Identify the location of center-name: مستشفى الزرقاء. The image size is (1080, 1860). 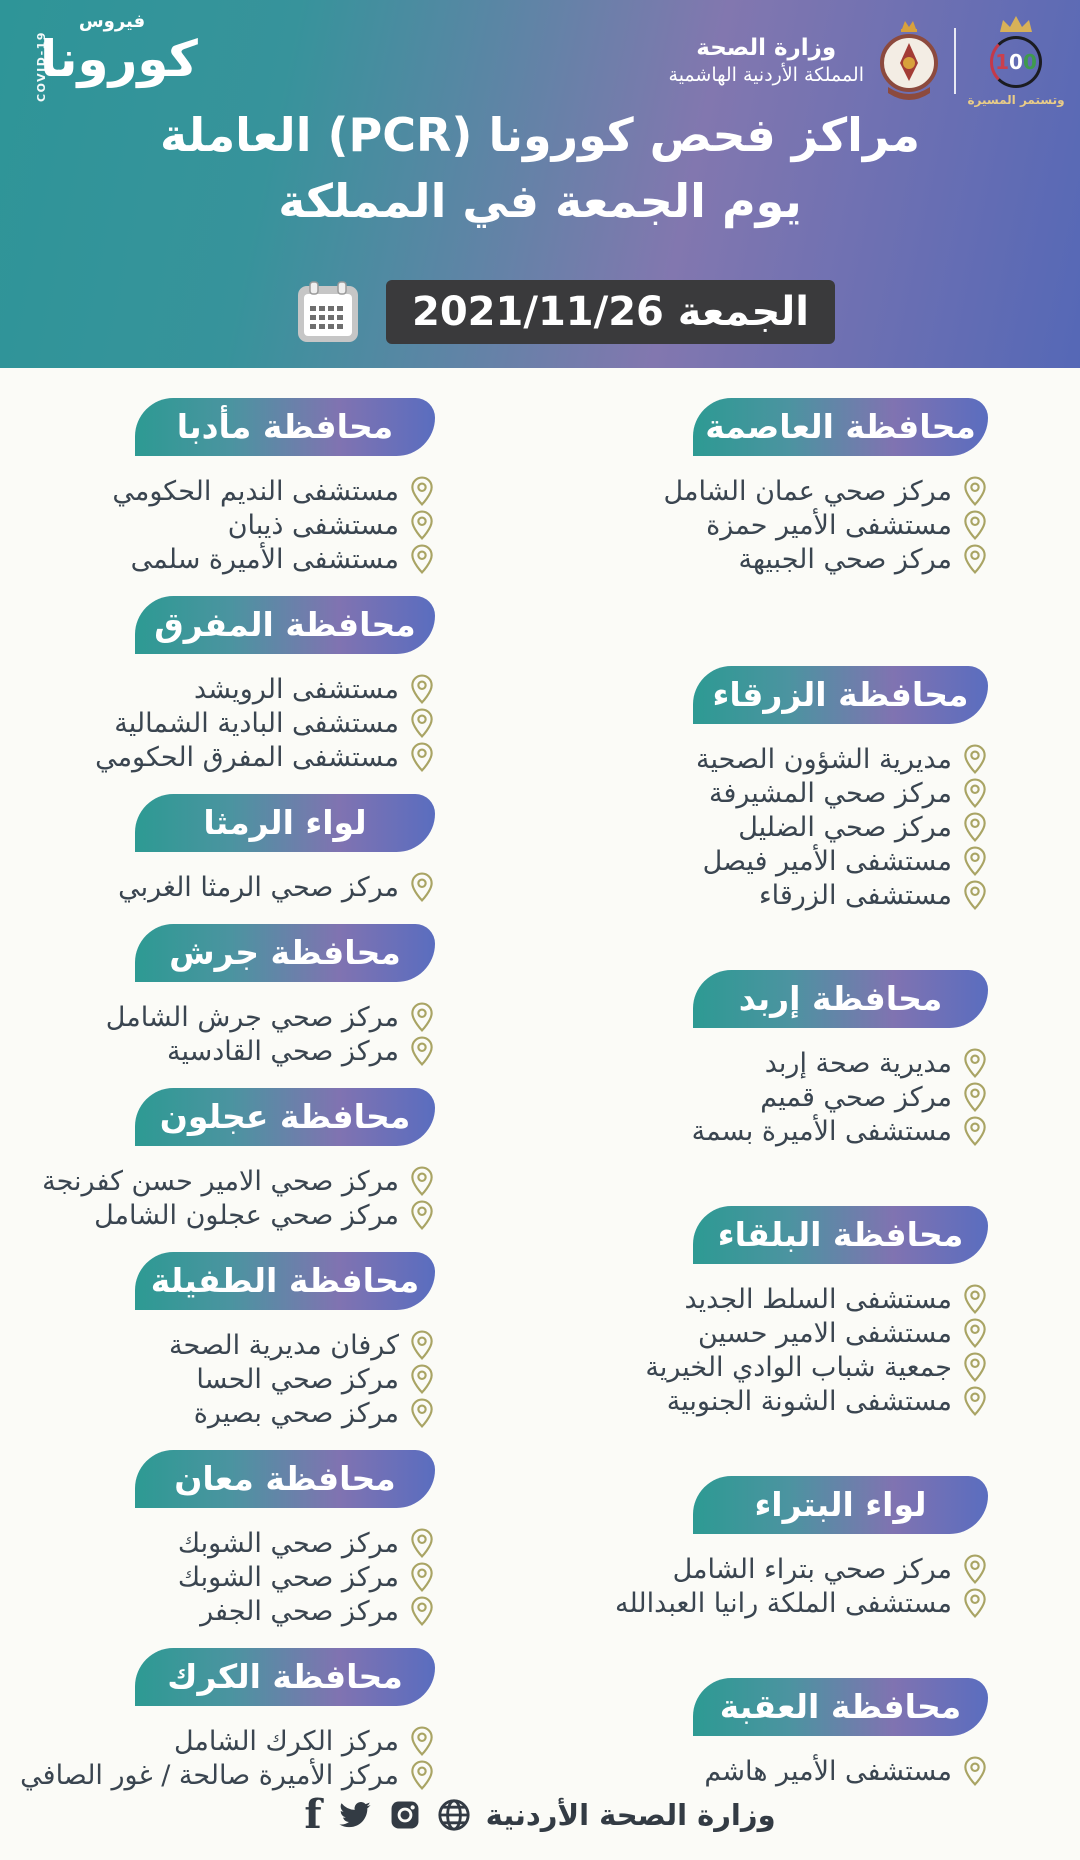
(855, 895).